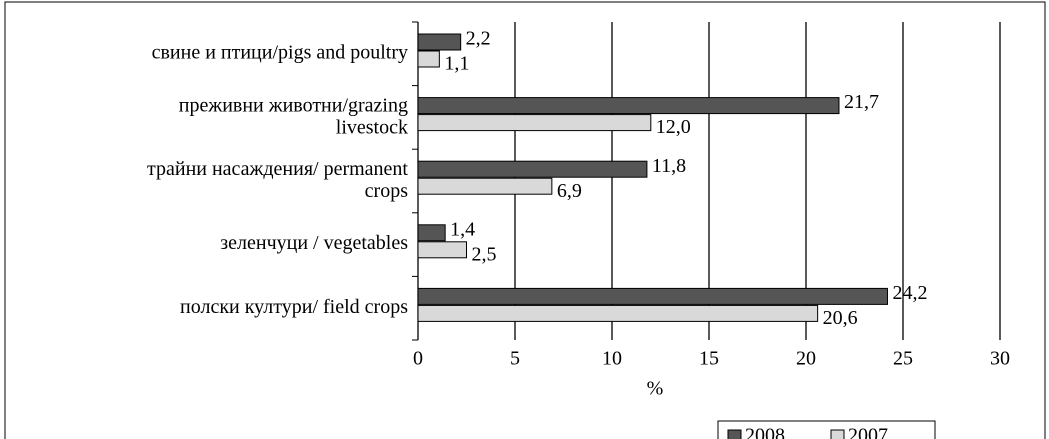 The height and width of the screenshot is (439, 1049). I want to click on legend-label: 2008, so click(765, 432).